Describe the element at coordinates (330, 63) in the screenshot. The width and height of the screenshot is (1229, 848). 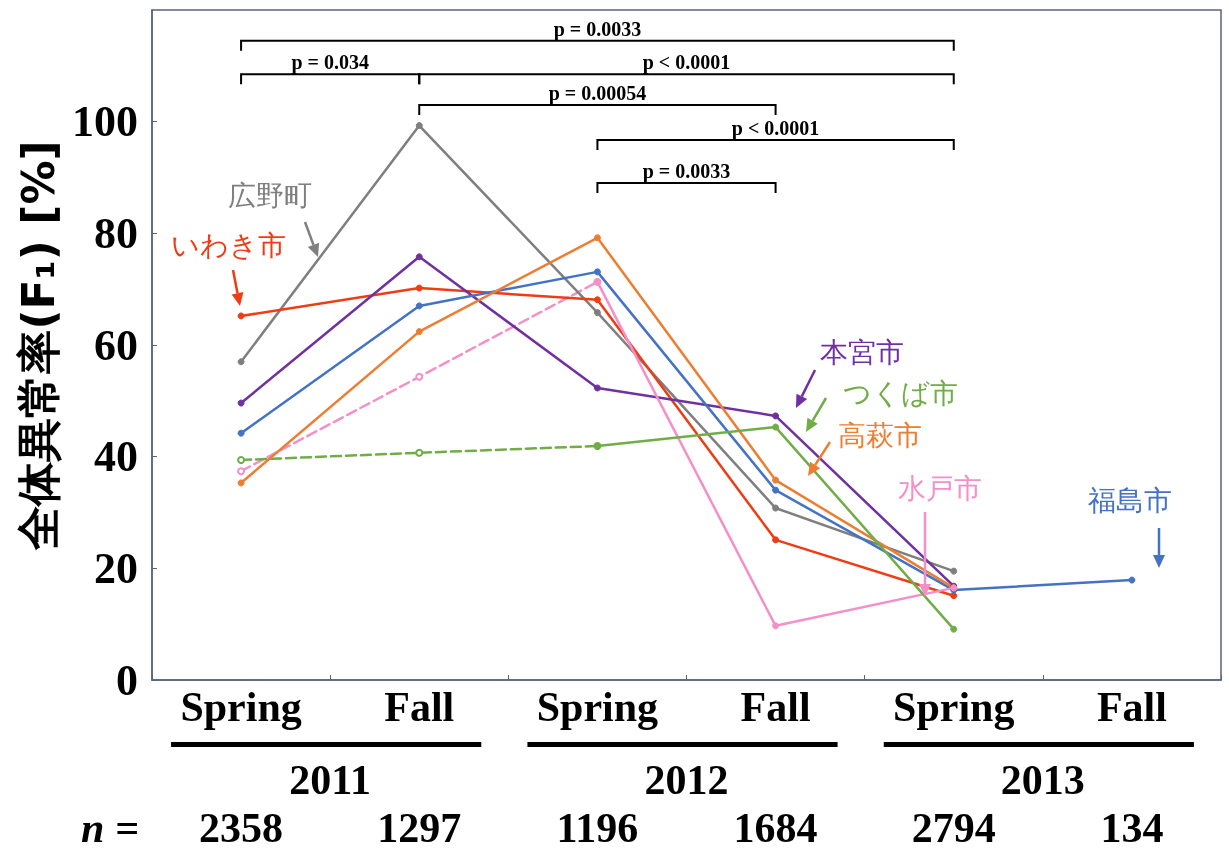
I see `annotation: p = 0.034` at that location.